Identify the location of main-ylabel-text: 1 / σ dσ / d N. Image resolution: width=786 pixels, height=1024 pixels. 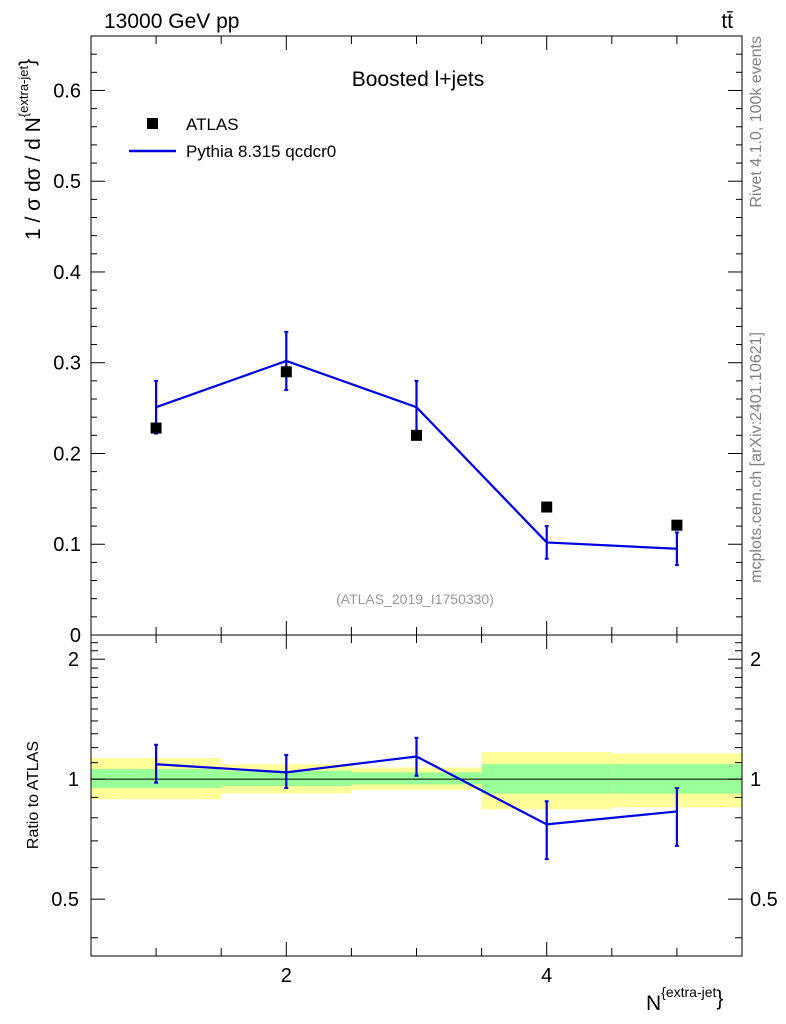
(33, 178).